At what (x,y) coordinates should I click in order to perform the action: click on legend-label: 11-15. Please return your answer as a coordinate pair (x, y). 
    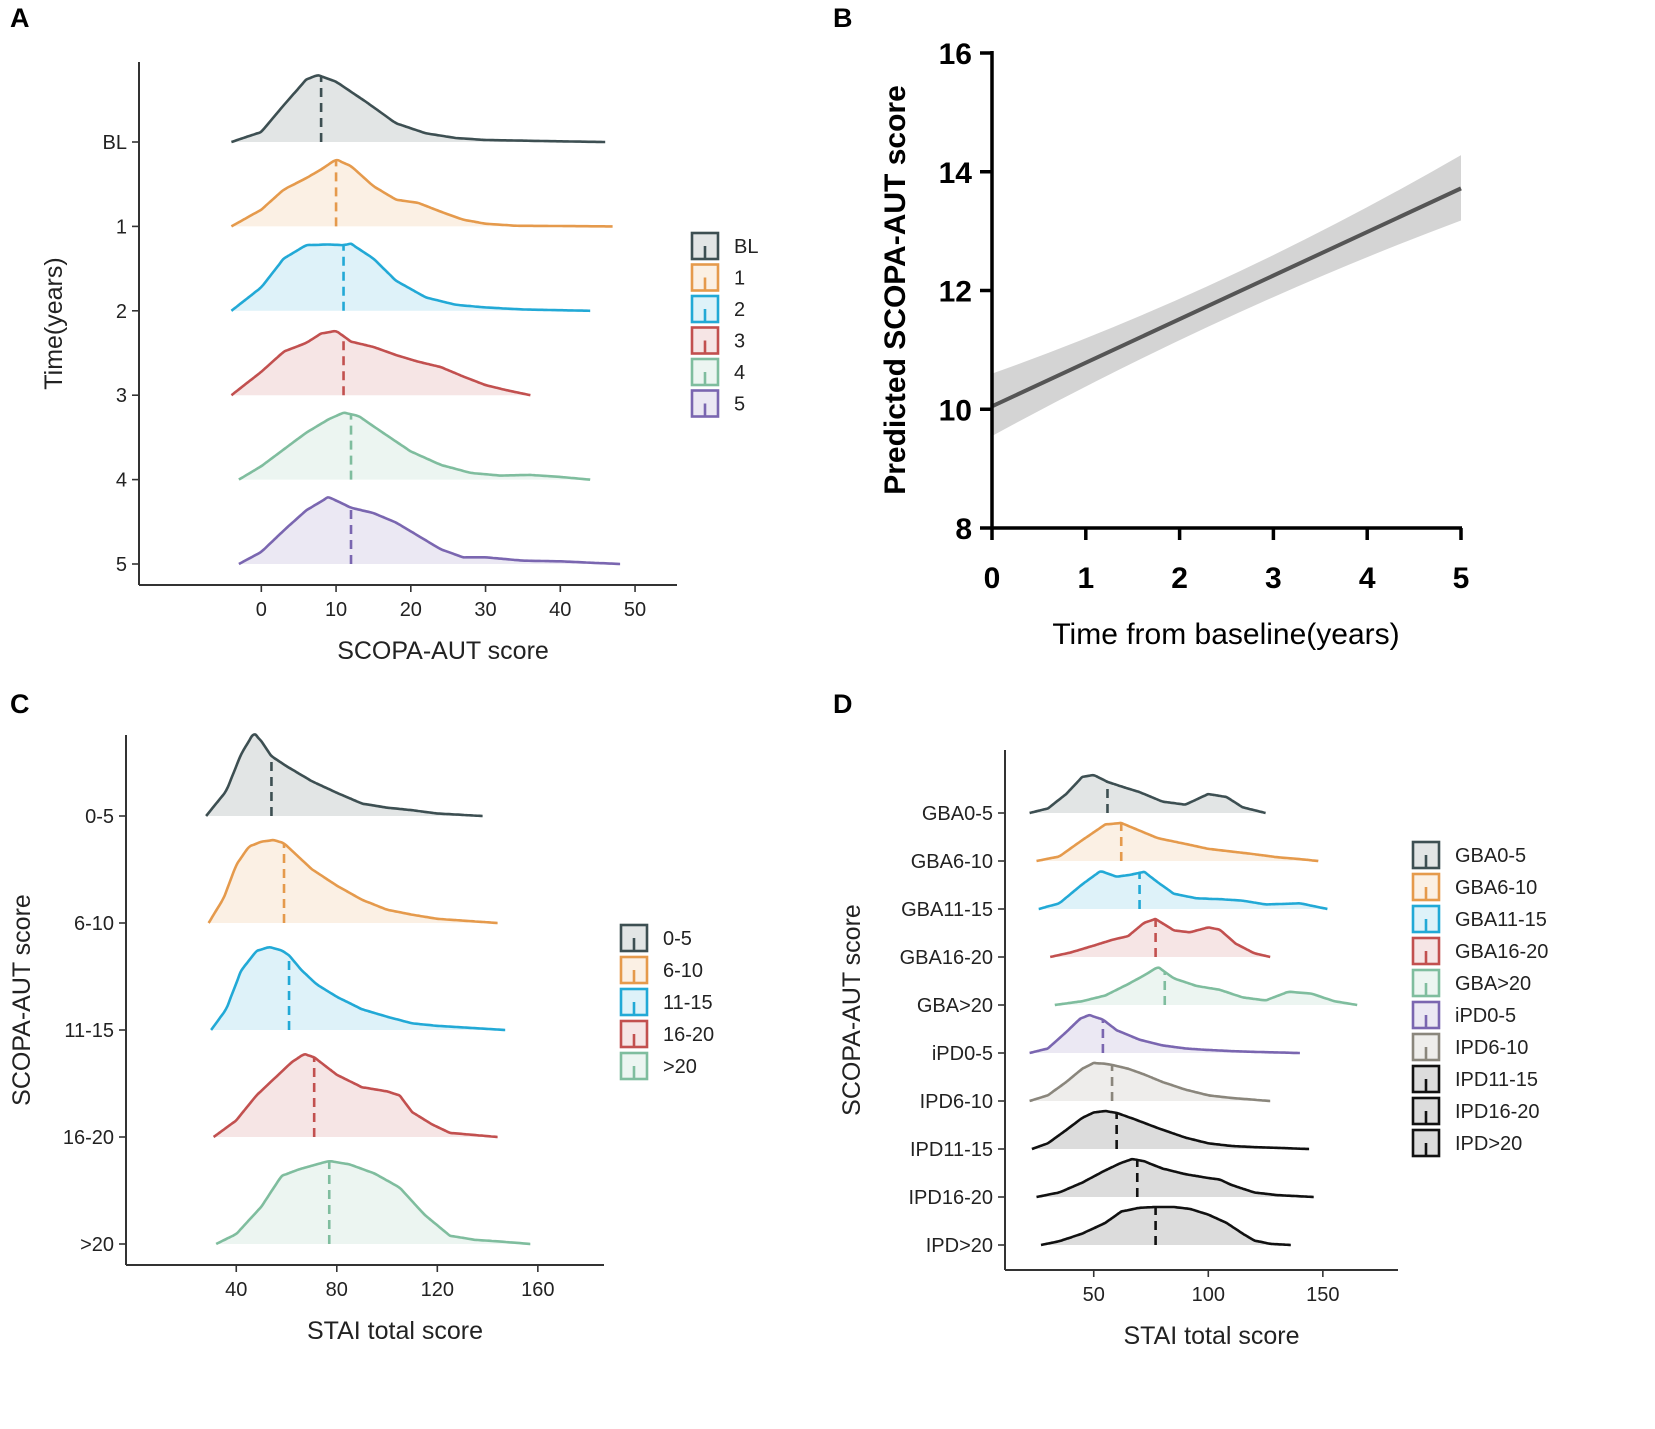
    Looking at the image, I should click on (688, 1003).